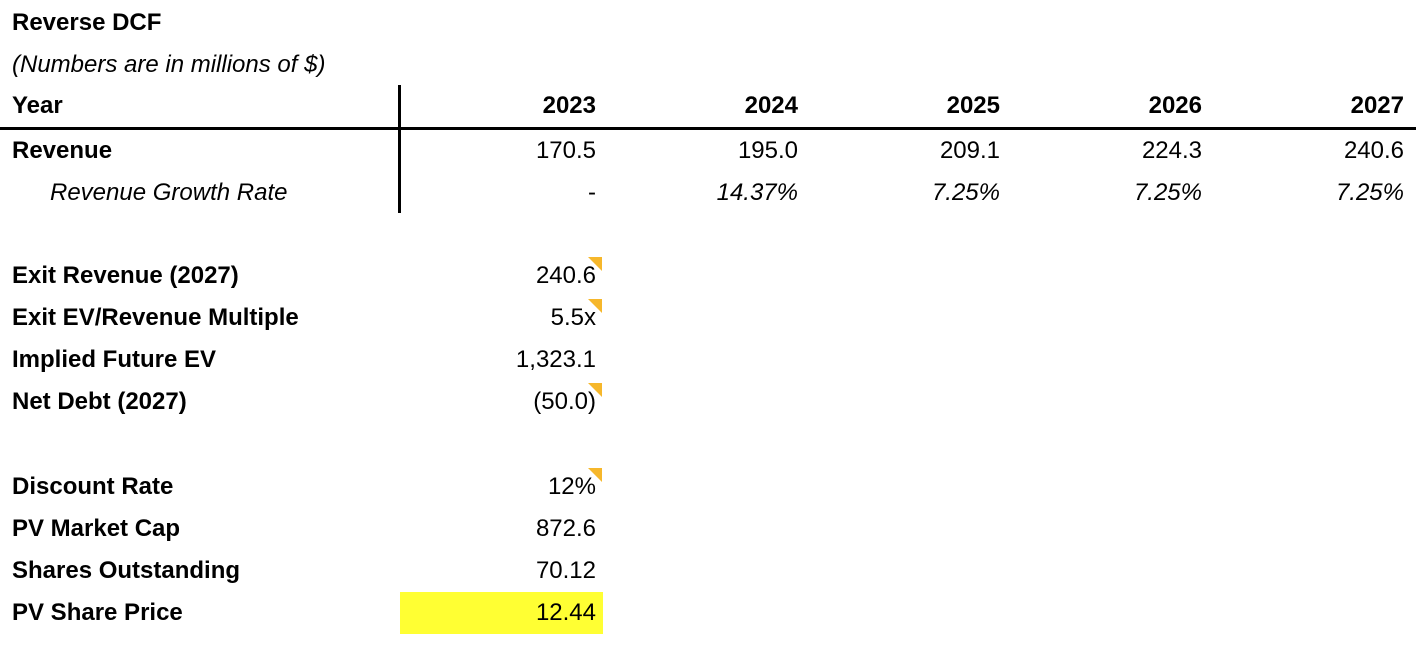 Image resolution: width=1424 pixels, height=646 pixels. I want to click on implied-ev-label: Implied Future EV, so click(114, 359).